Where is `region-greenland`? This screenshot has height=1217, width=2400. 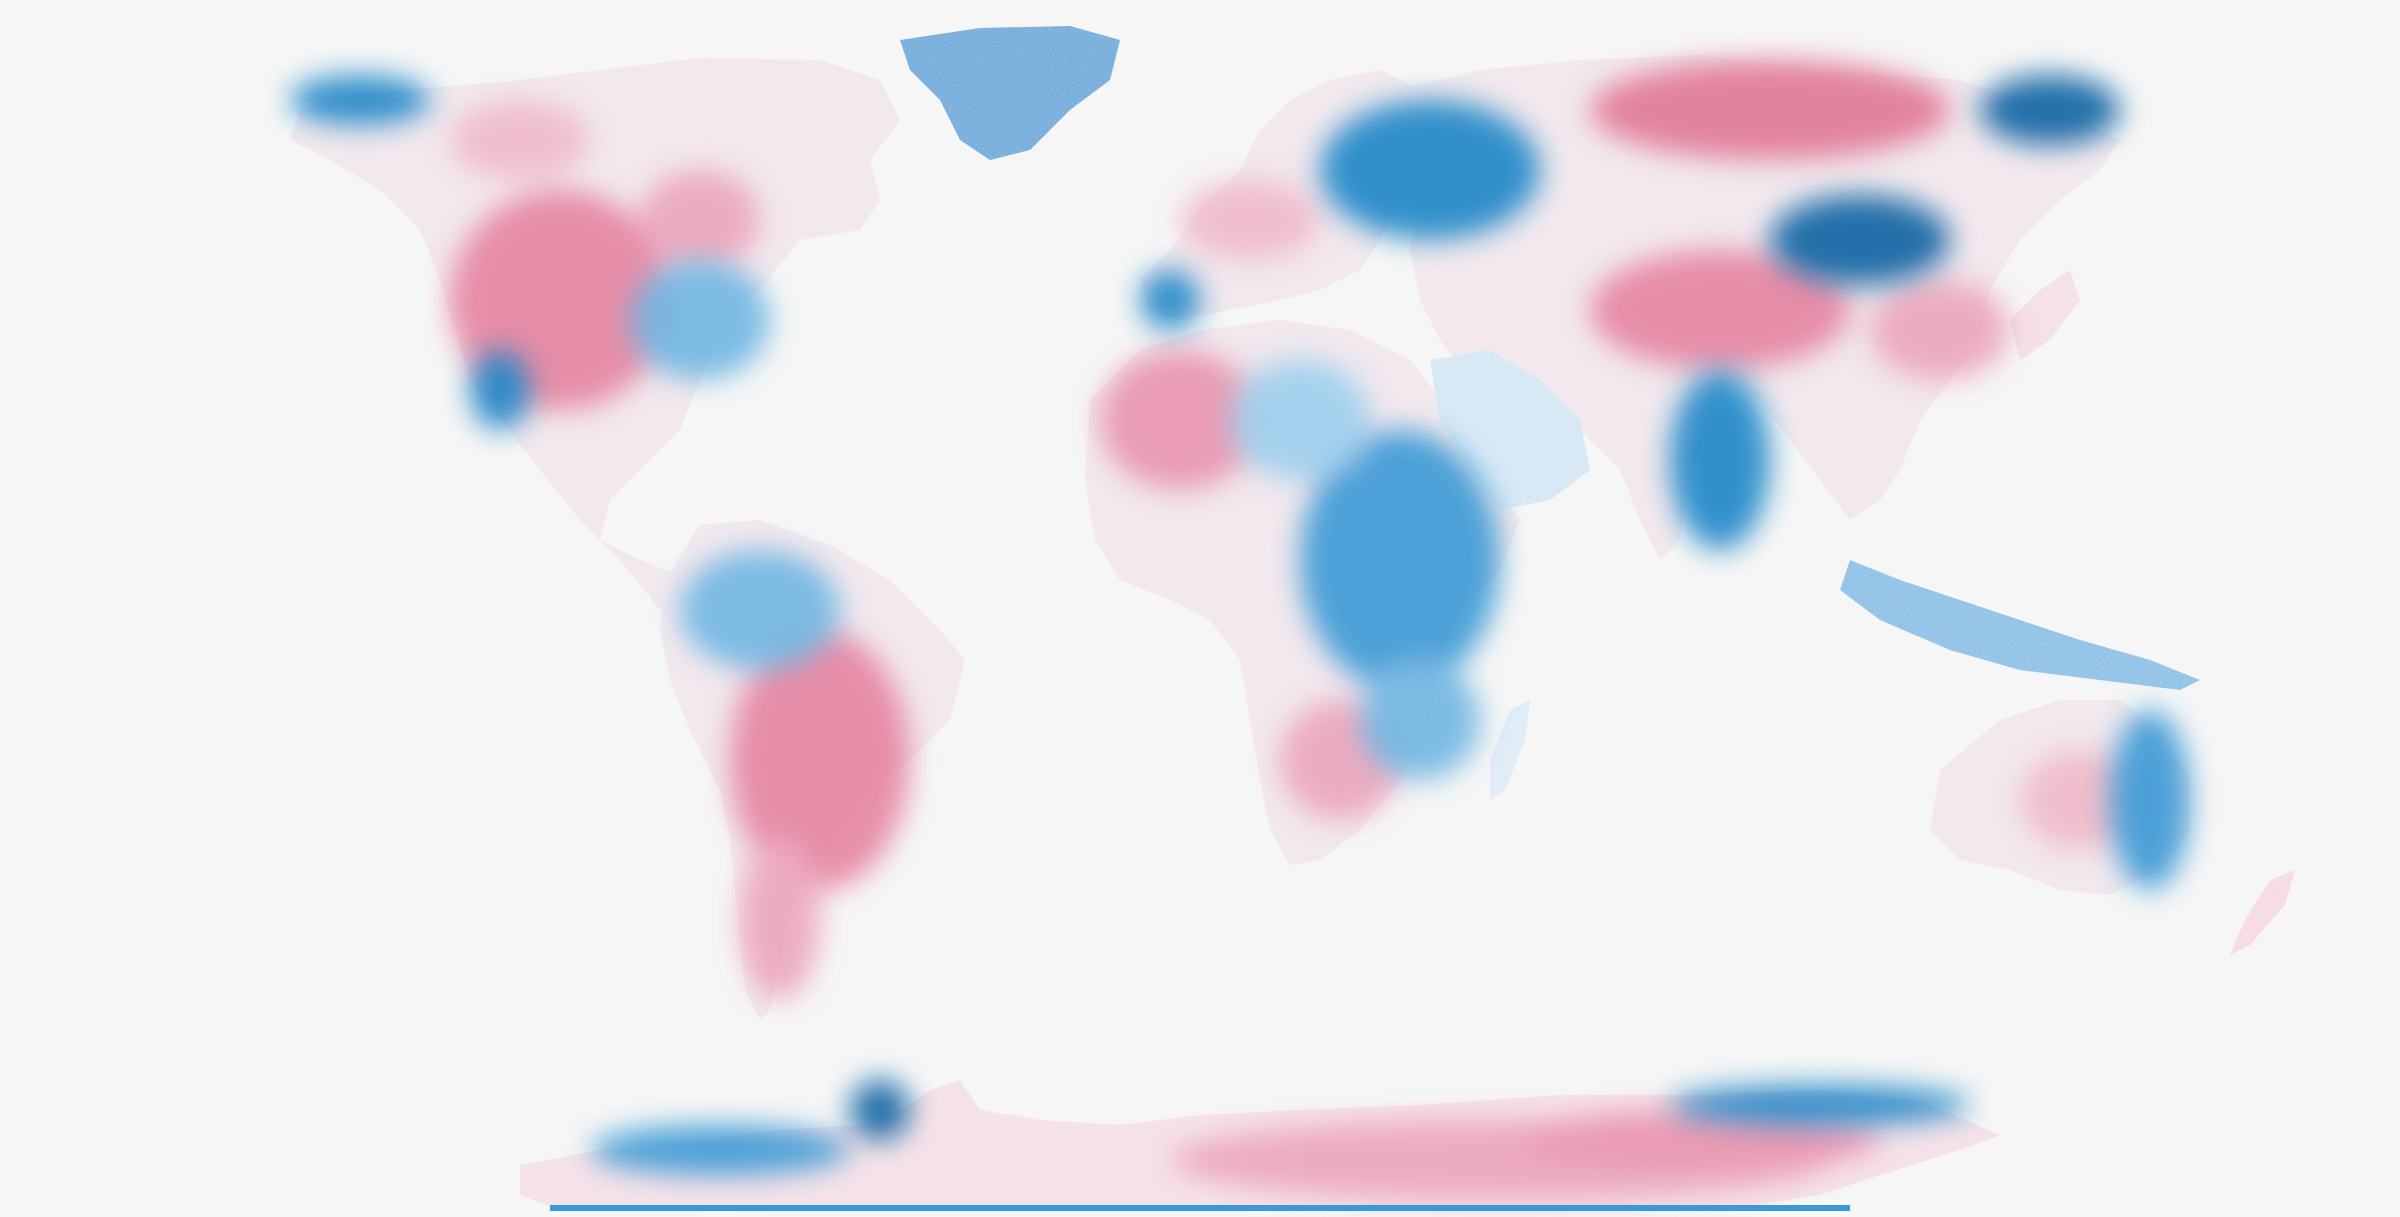 region-greenland is located at coordinates (1010, 93).